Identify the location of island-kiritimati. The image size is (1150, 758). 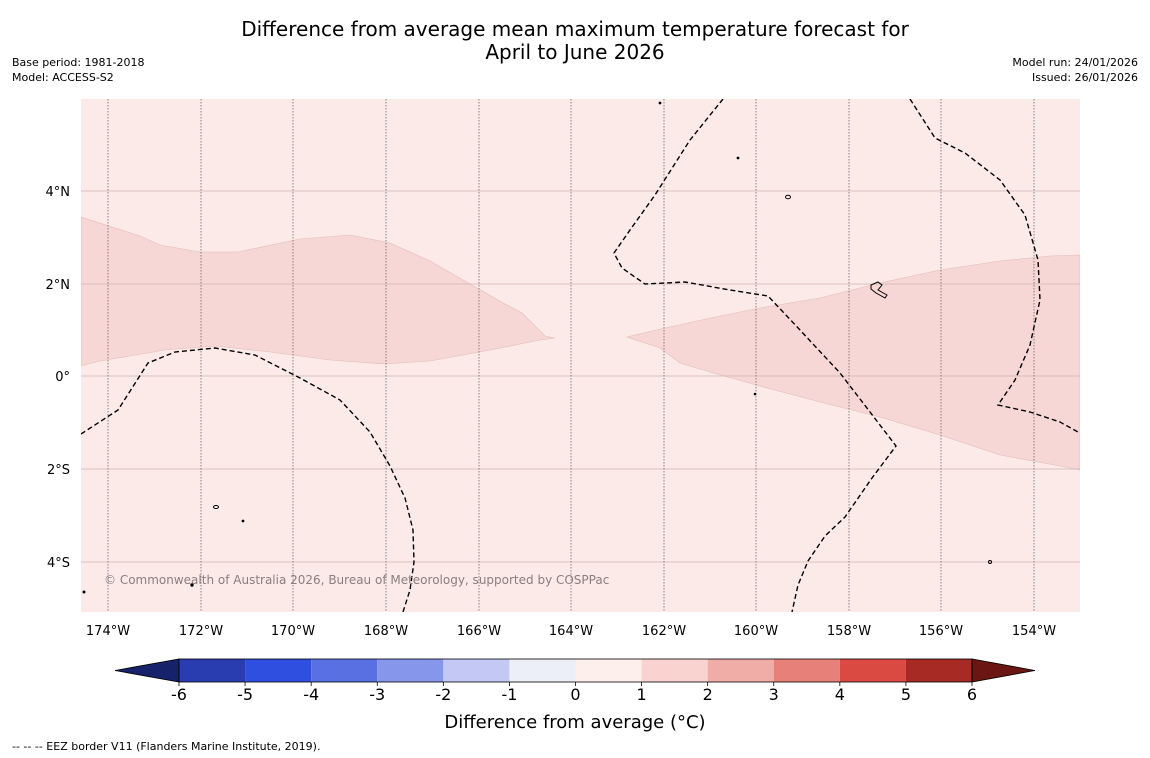
(879, 290).